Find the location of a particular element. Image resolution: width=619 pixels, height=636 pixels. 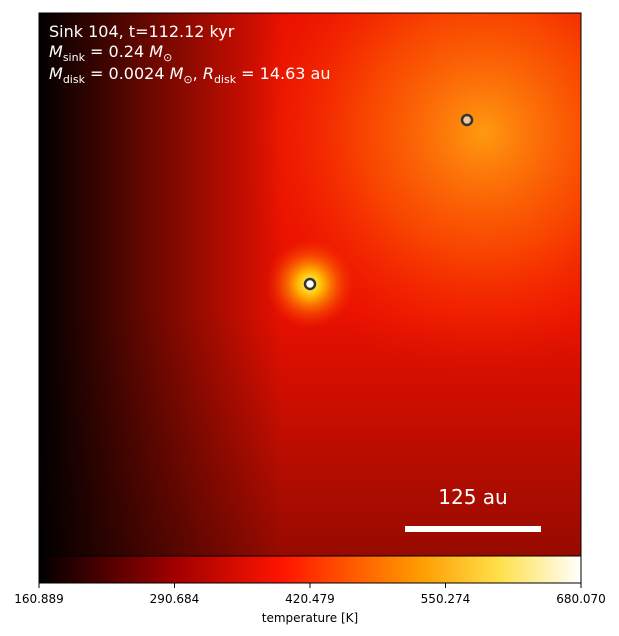

scale-bar-label: 125 au is located at coordinates (472, 497).